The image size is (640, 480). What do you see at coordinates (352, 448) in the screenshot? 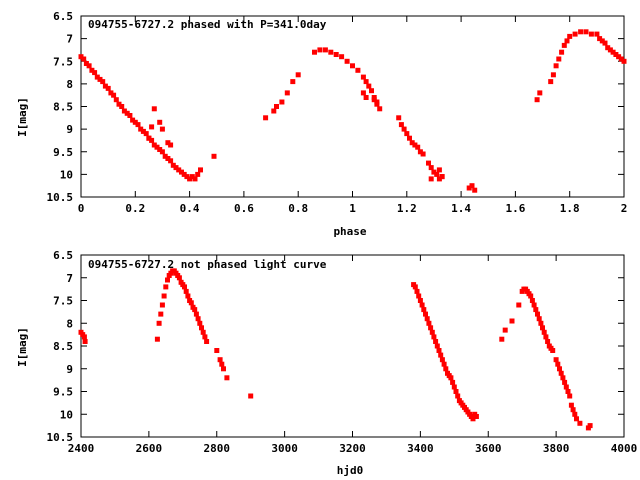
I see `x-tick-label: 3200` at bounding box center [352, 448].